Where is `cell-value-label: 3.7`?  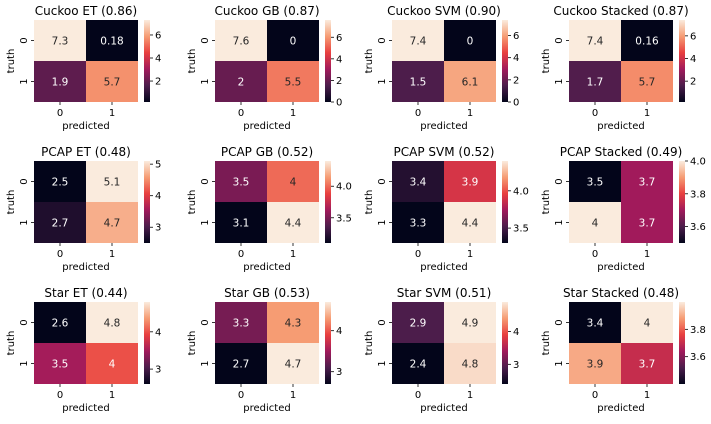 cell-value-label: 3.7 is located at coordinates (647, 365).